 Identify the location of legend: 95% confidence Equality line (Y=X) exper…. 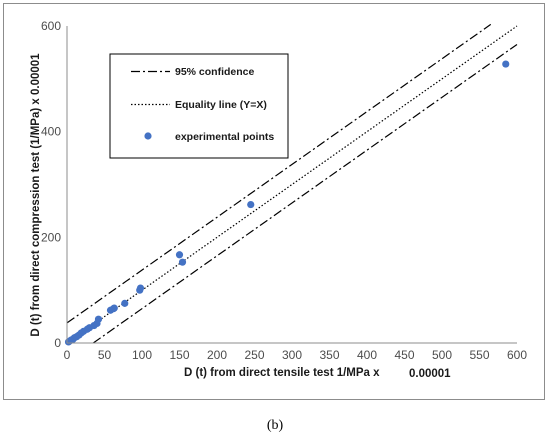
(199, 106).